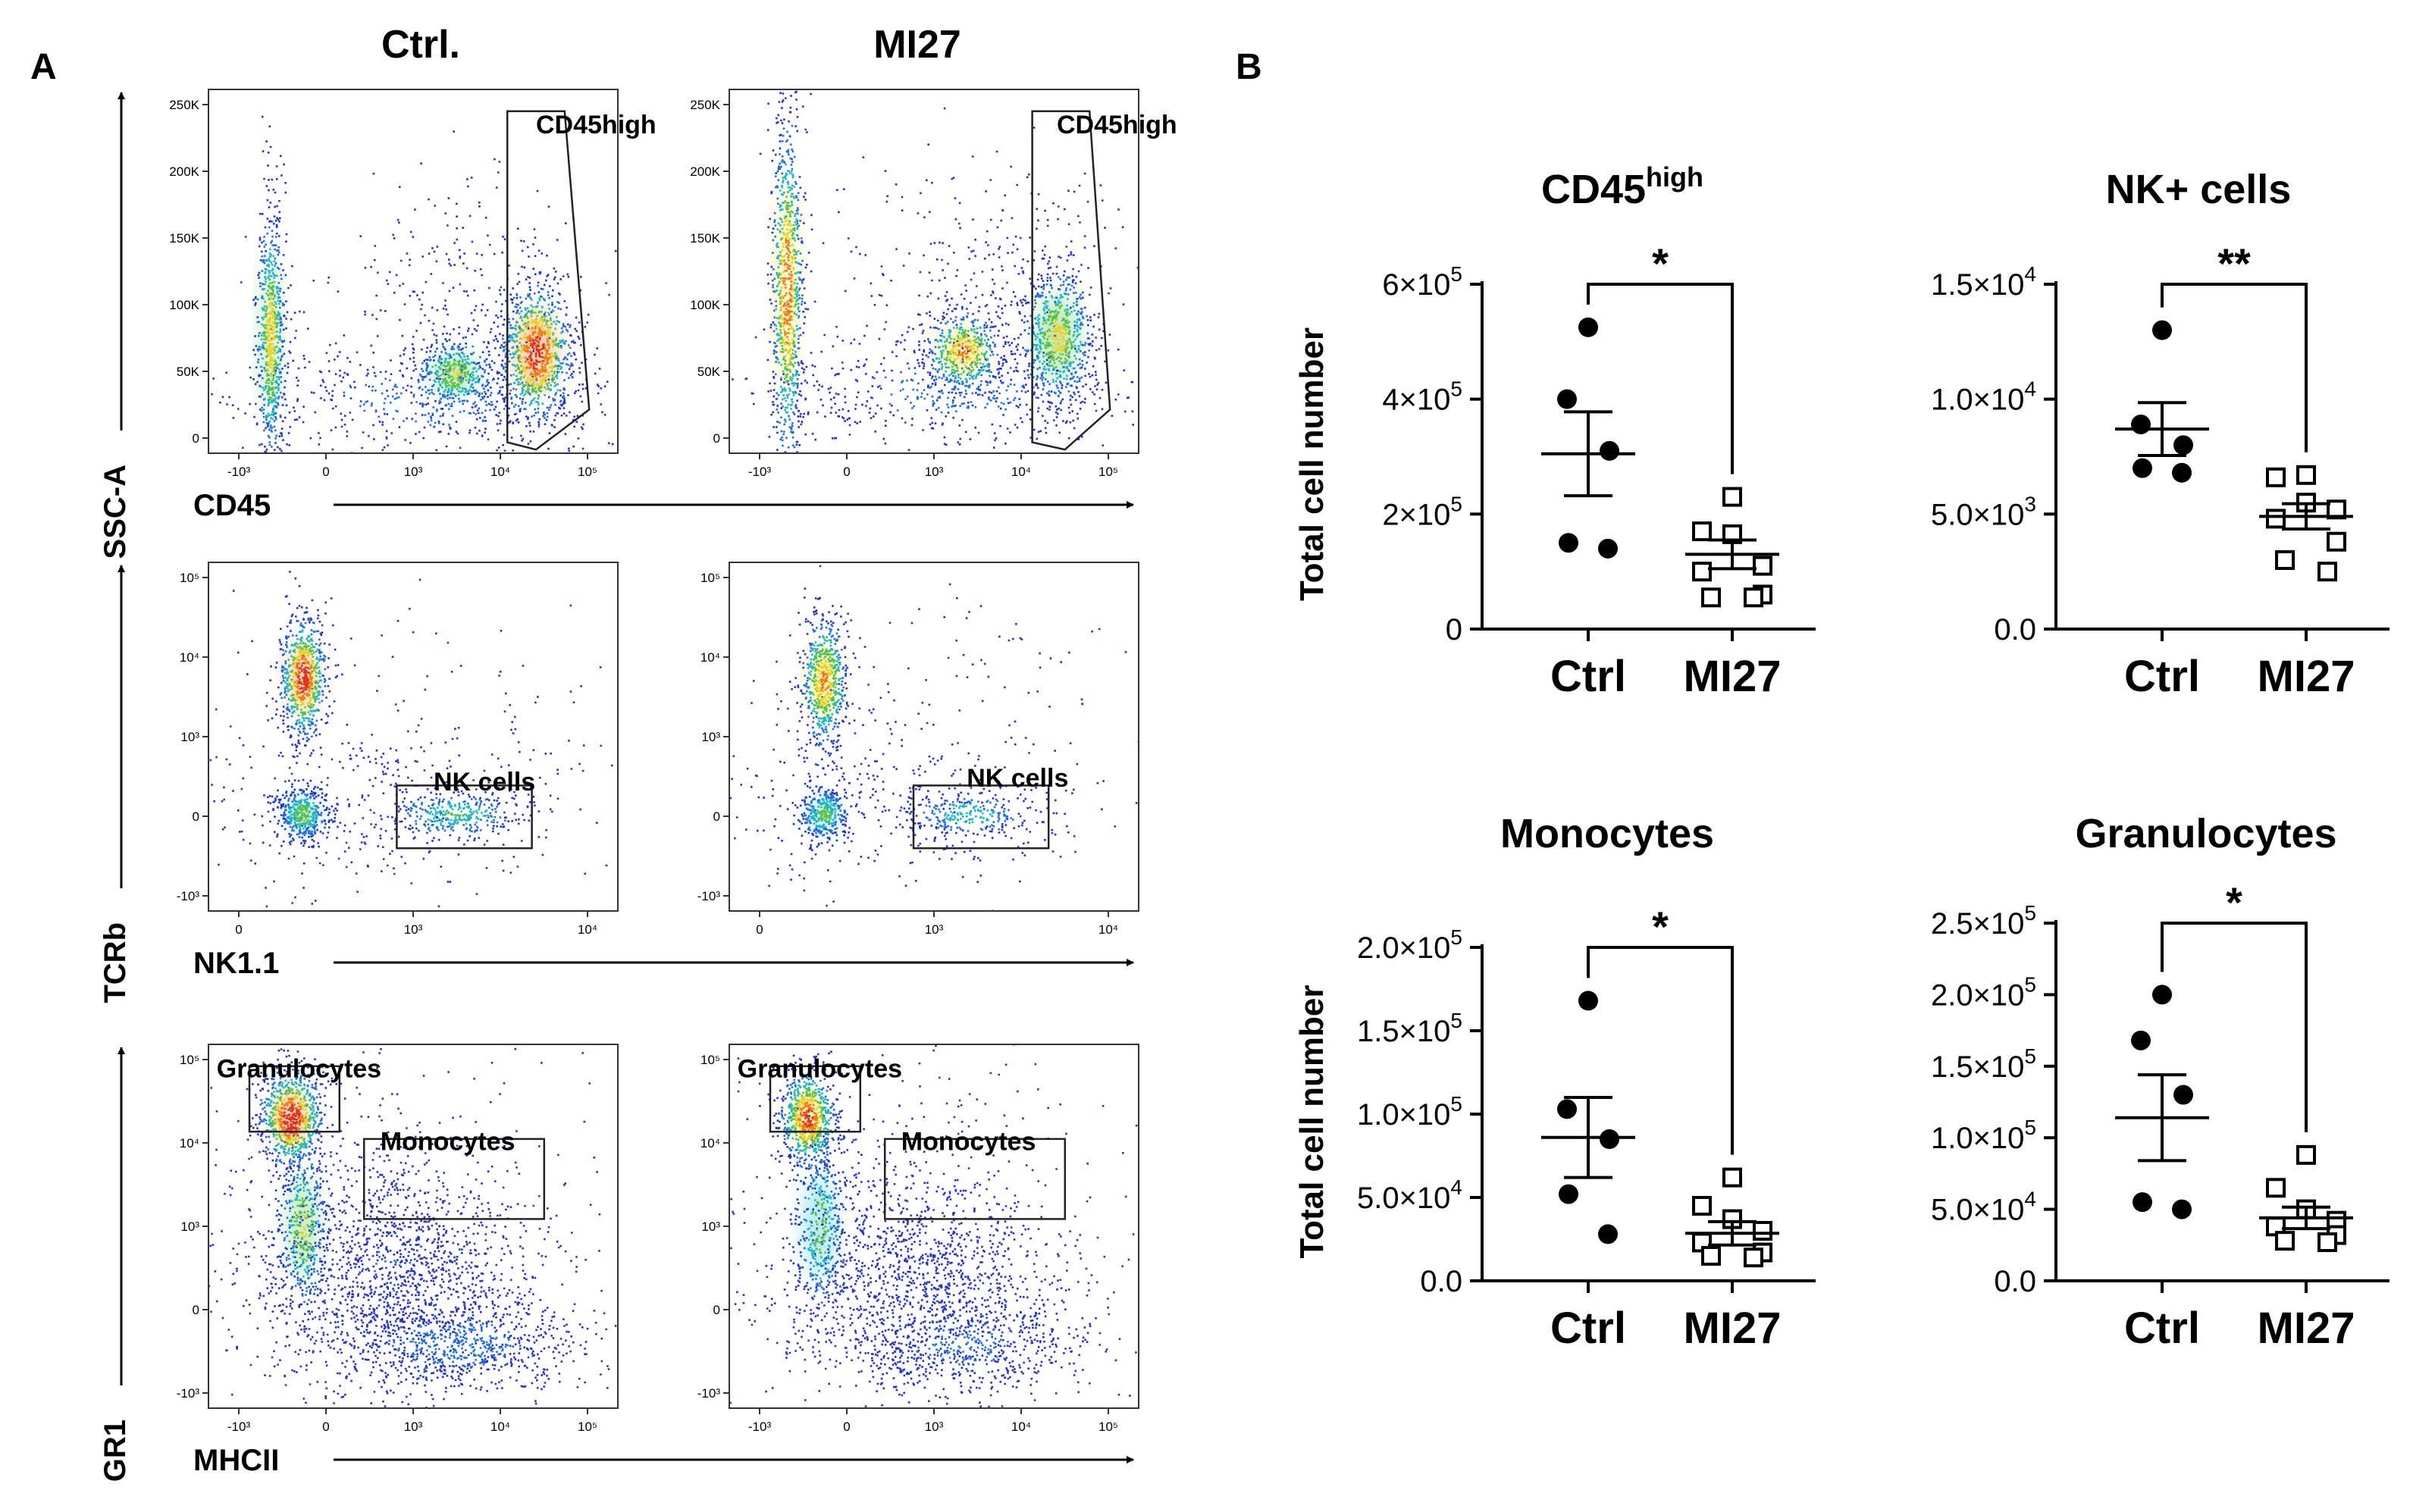 The image size is (2435, 1512). What do you see at coordinates (597, 125) in the screenshot?
I see `gate-label: CD45high` at bounding box center [597, 125].